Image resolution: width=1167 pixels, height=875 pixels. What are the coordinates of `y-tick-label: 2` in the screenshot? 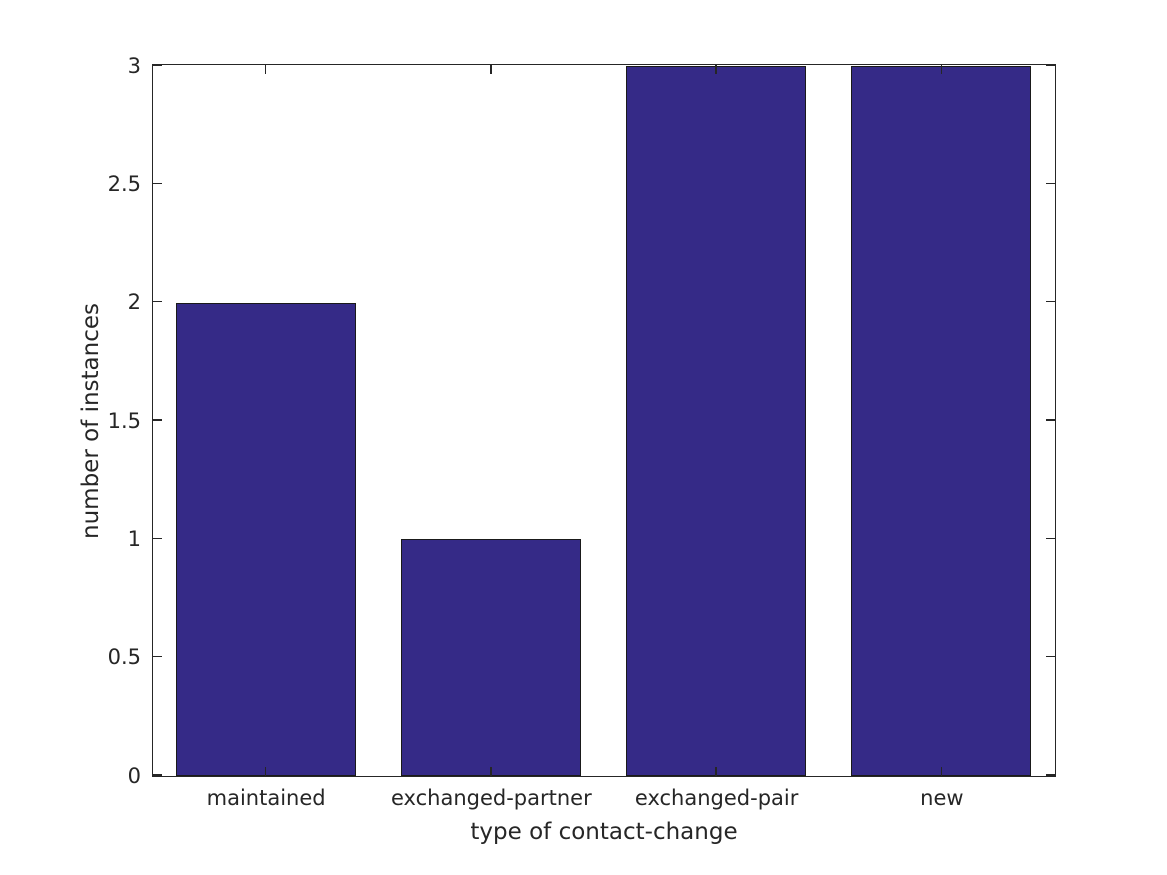 It's located at (134, 302).